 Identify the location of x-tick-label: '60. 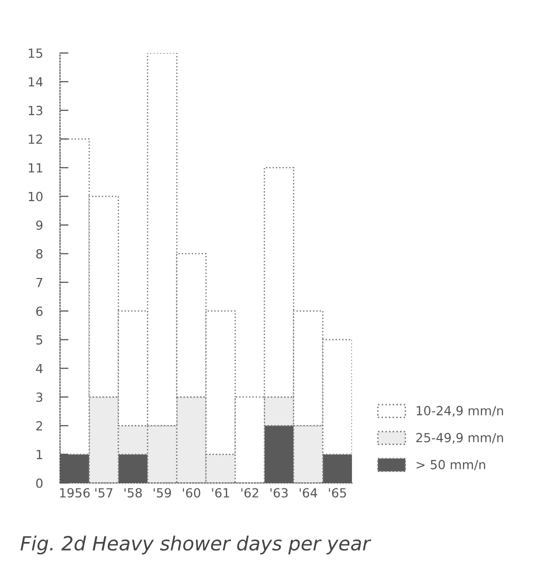
(191, 493).